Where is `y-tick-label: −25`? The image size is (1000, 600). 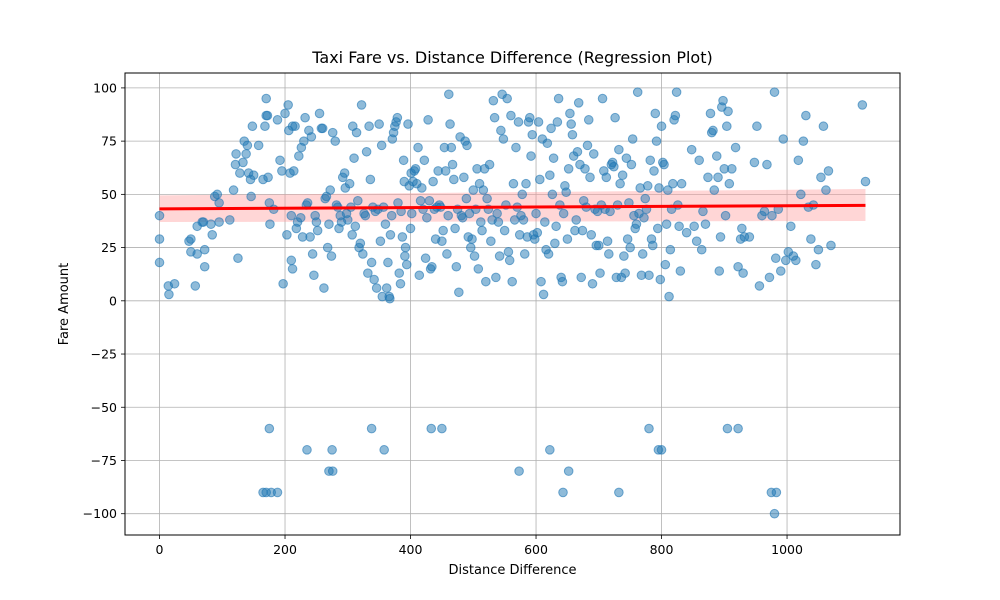 y-tick-label: −25 is located at coordinates (104, 354).